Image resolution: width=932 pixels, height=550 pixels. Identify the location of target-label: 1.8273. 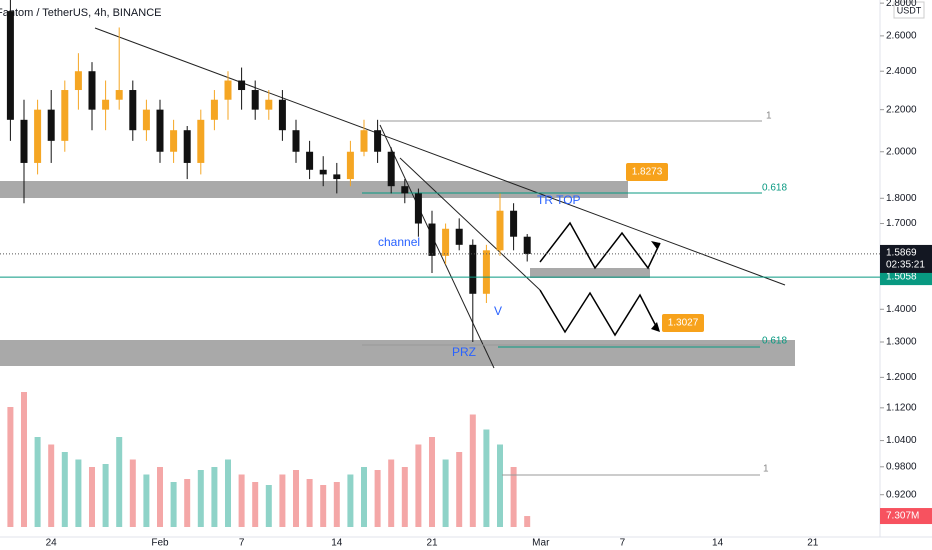
(647, 172).